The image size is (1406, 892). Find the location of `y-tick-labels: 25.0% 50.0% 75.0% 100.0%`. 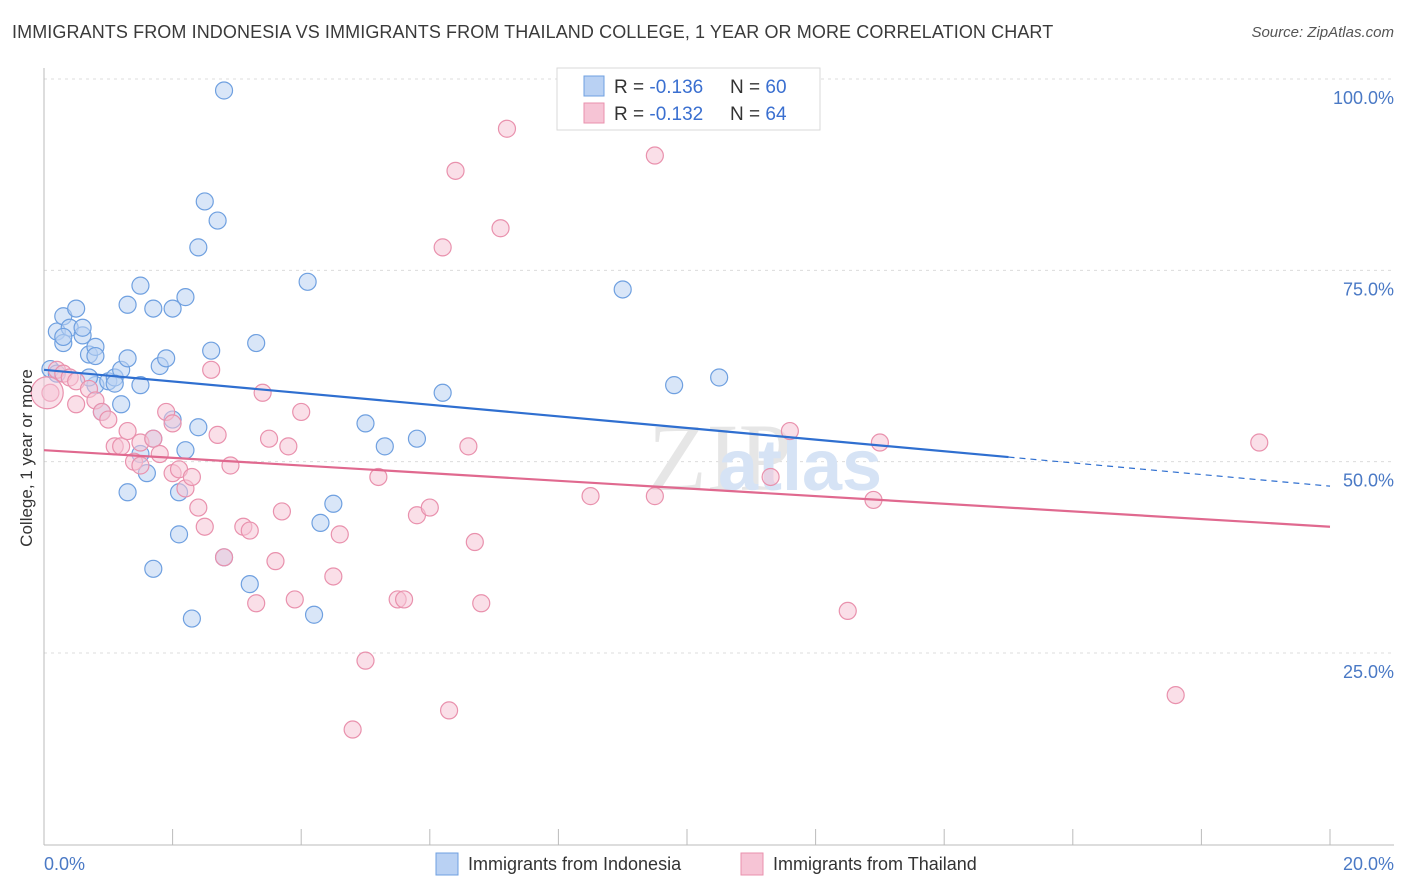

y-tick-labels: 25.0% 50.0% 75.0% 100.0% is located at coordinates (1363, 385).